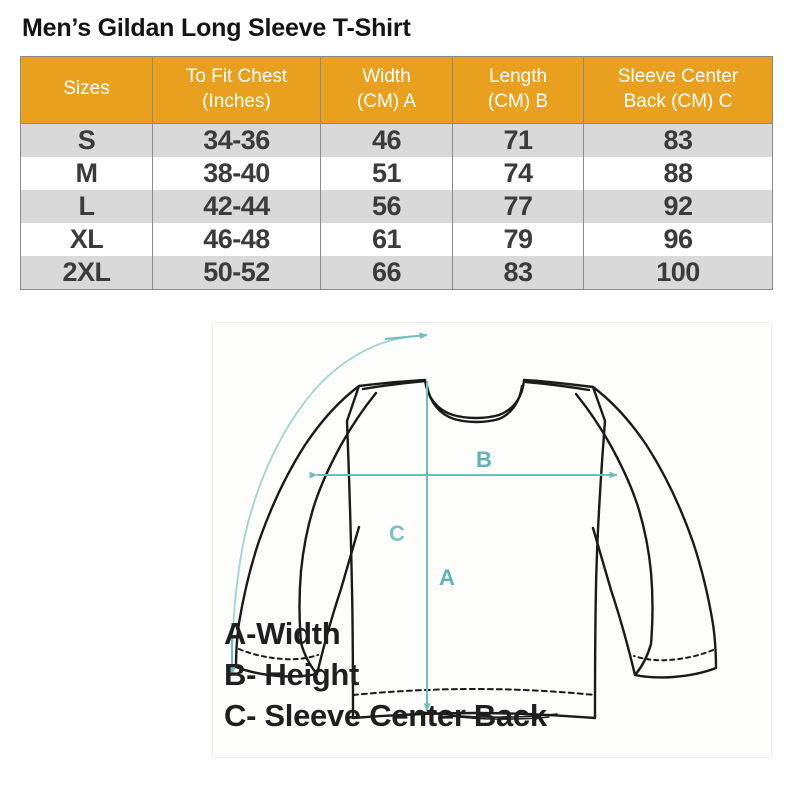 The image size is (800, 791). I want to click on cell-chest: 46-48, so click(236, 240).